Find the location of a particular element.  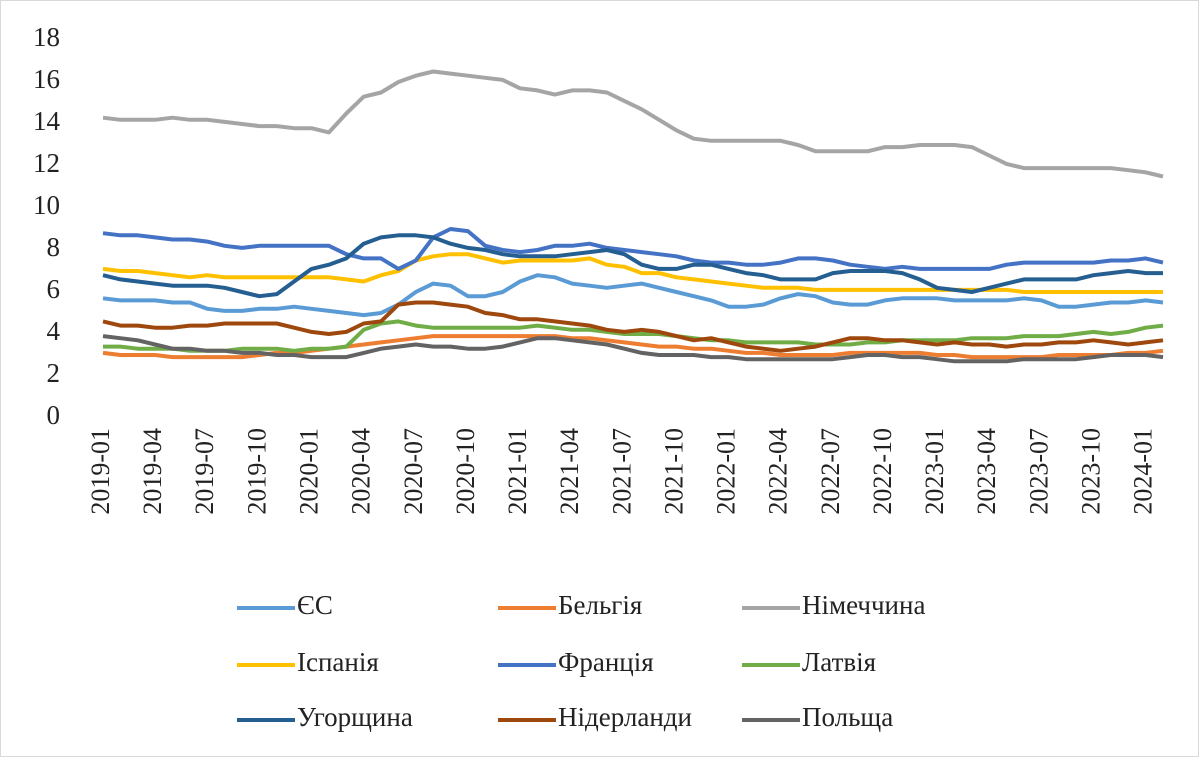

legend-label: Іспанія is located at coordinates (338, 662).